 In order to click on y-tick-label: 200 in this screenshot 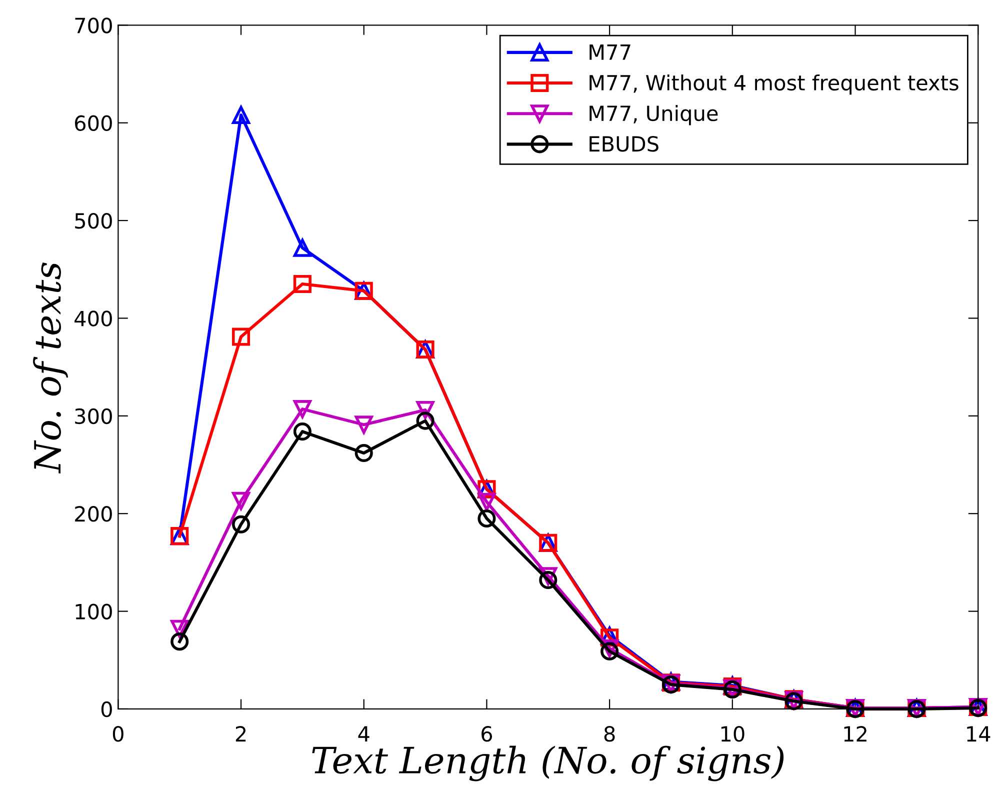, I will do `click(93, 514)`.